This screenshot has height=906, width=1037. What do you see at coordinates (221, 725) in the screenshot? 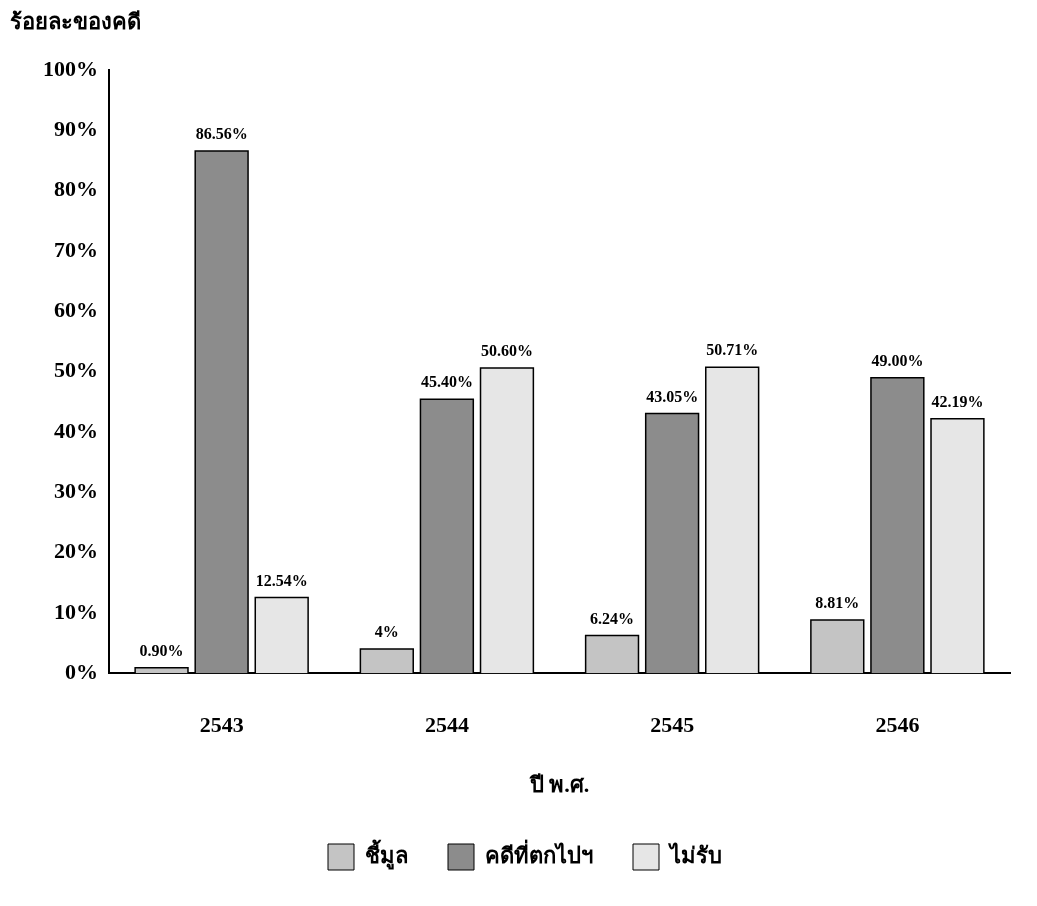
I see `x-tick-label: 2543` at bounding box center [221, 725].